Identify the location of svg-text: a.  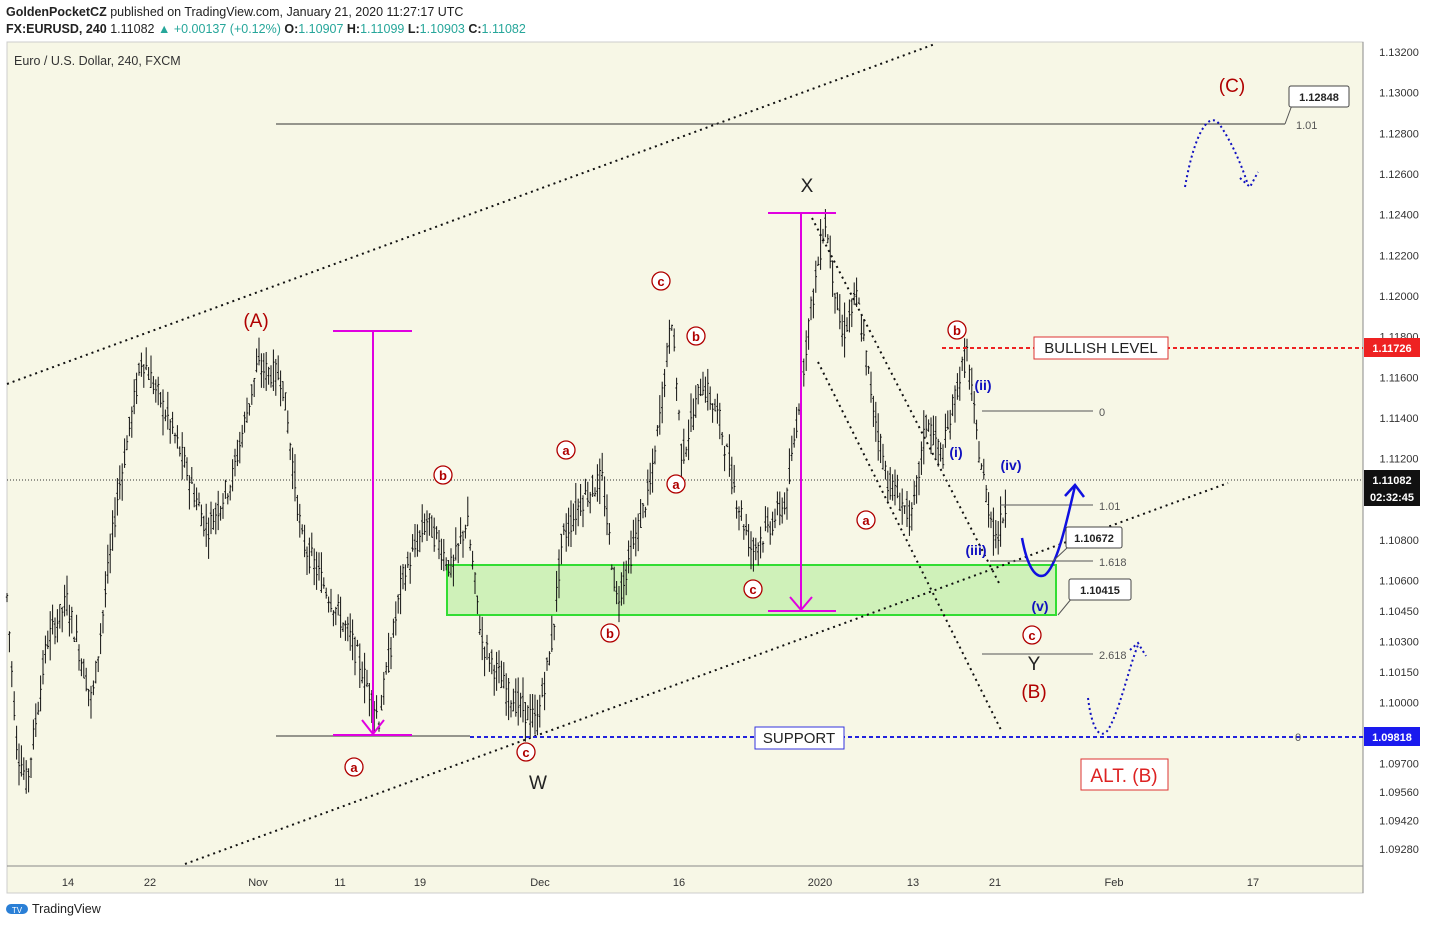
(676, 484).